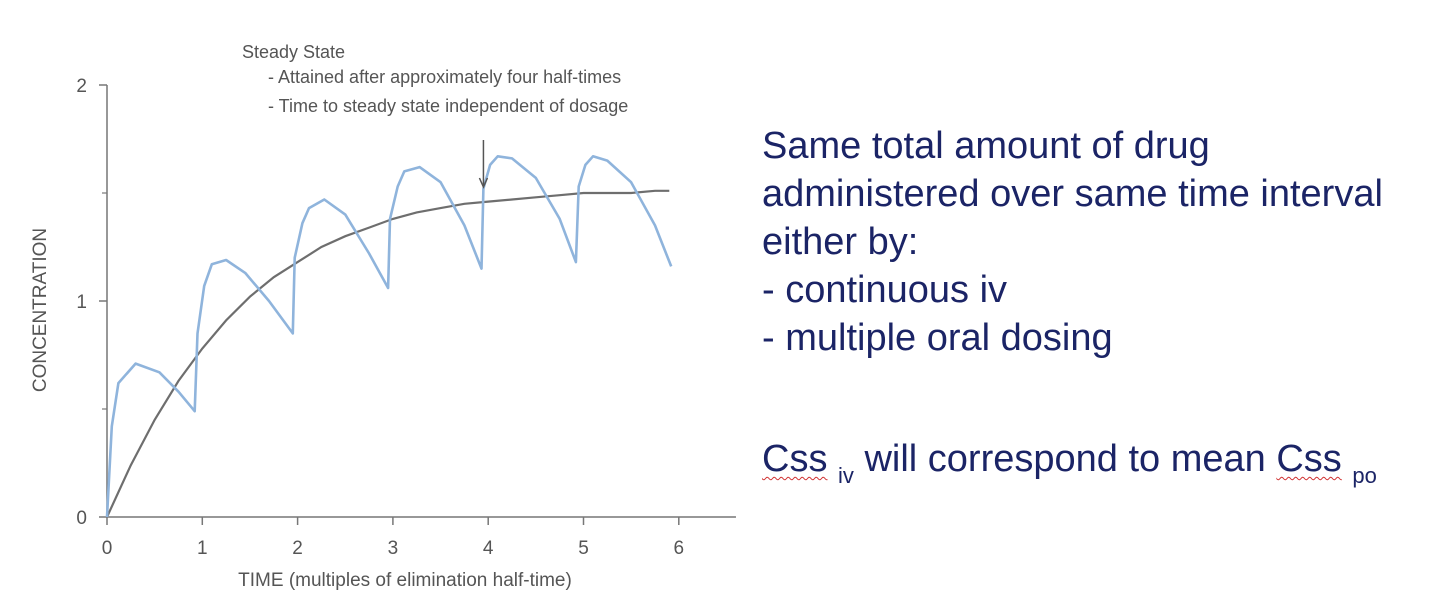 The image size is (1440, 604). What do you see at coordinates (840, 242) in the screenshot?
I see `explanation-line-3: either by:` at bounding box center [840, 242].